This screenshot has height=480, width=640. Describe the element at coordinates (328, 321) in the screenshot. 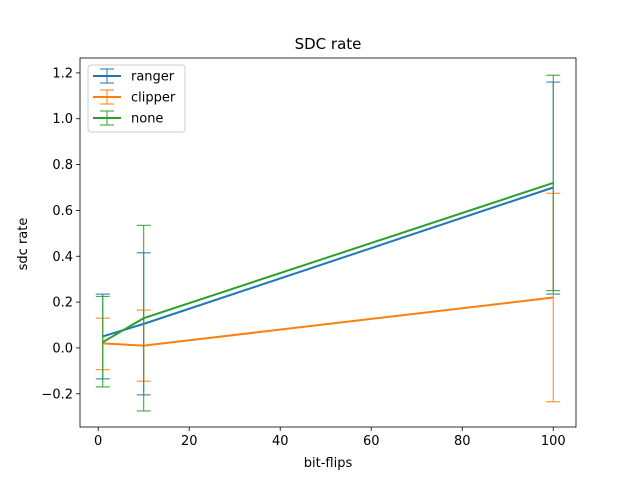

I see `series-line-clipper` at that location.